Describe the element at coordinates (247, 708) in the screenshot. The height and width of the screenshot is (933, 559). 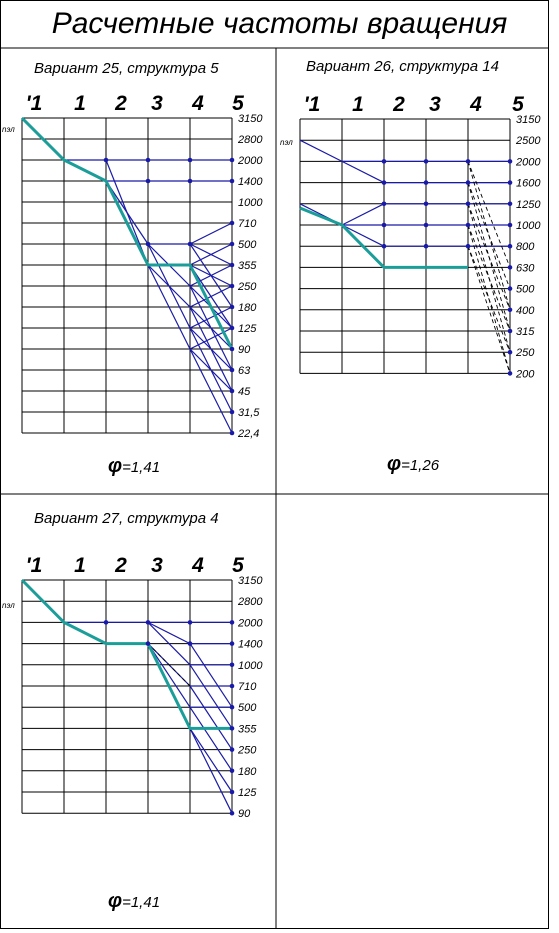
I see `speed-label: 500` at that location.